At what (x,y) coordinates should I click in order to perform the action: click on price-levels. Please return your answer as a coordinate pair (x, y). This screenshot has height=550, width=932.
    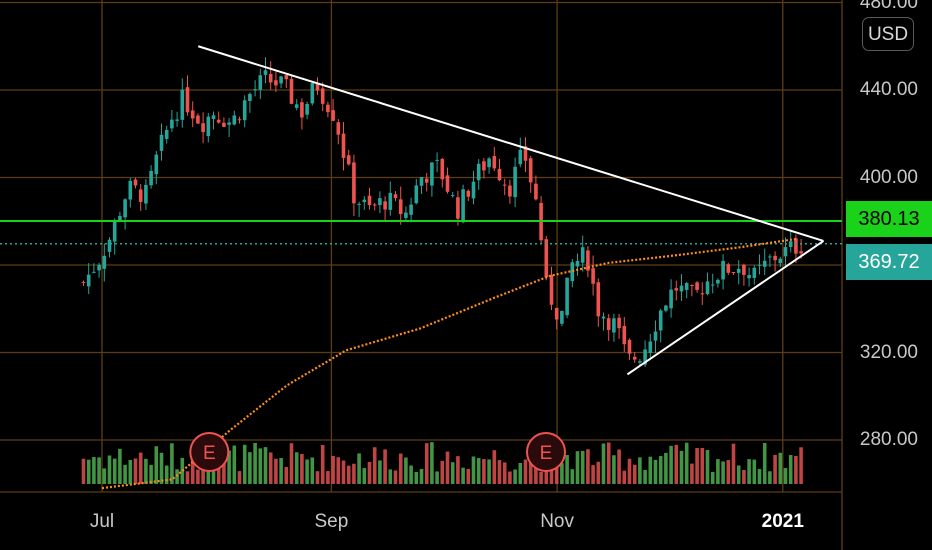
    Looking at the image, I should click on (421, 232).